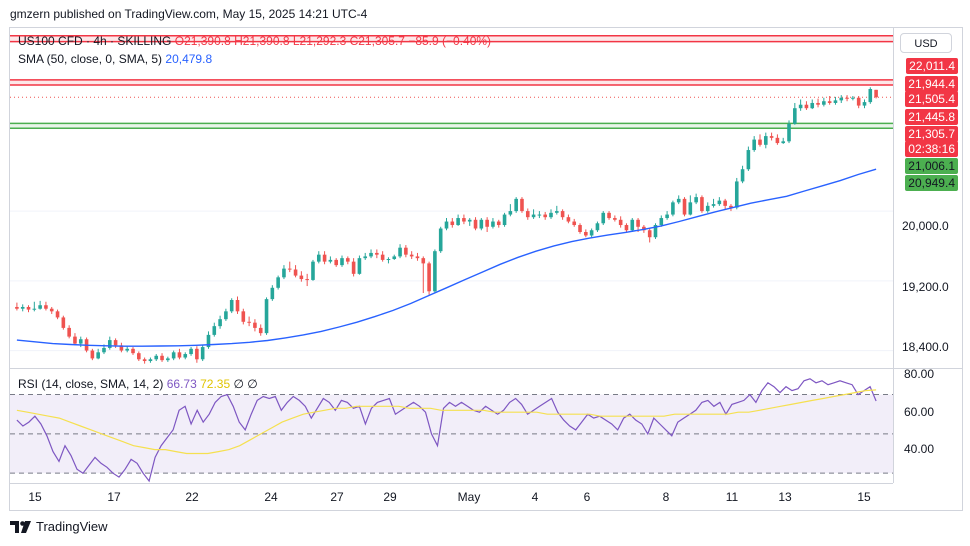 The height and width of the screenshot is (546, 970). What do you see at coordinates (931, 117) in the screenshot?
I see `price-label-resist: 21,445.8` at bounding box center [931, 117].